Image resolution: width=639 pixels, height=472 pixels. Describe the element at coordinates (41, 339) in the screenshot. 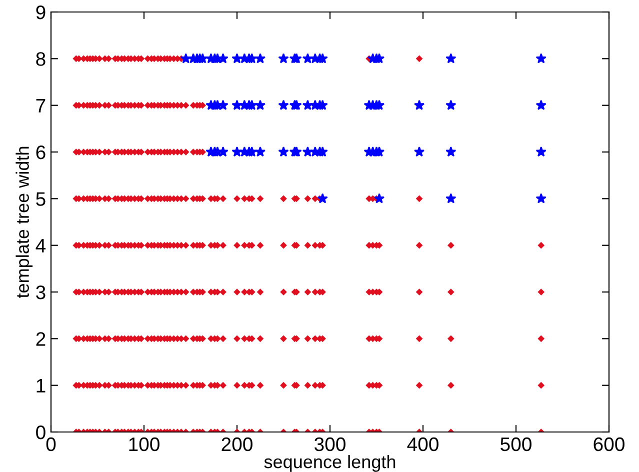

I see `y-tick-label: 2` at that location.